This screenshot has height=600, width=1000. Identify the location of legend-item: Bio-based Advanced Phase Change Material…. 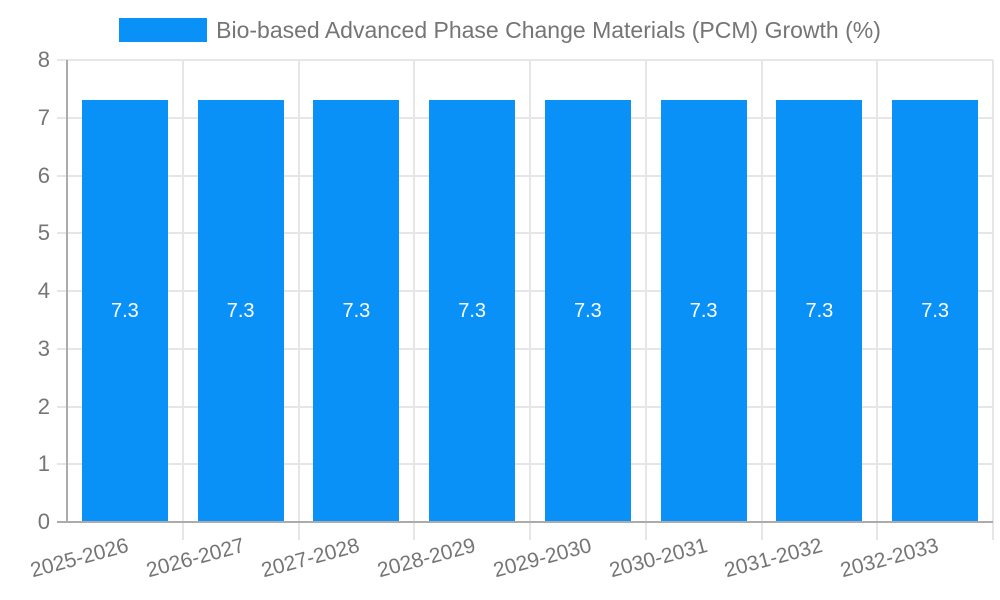
(500, 30).